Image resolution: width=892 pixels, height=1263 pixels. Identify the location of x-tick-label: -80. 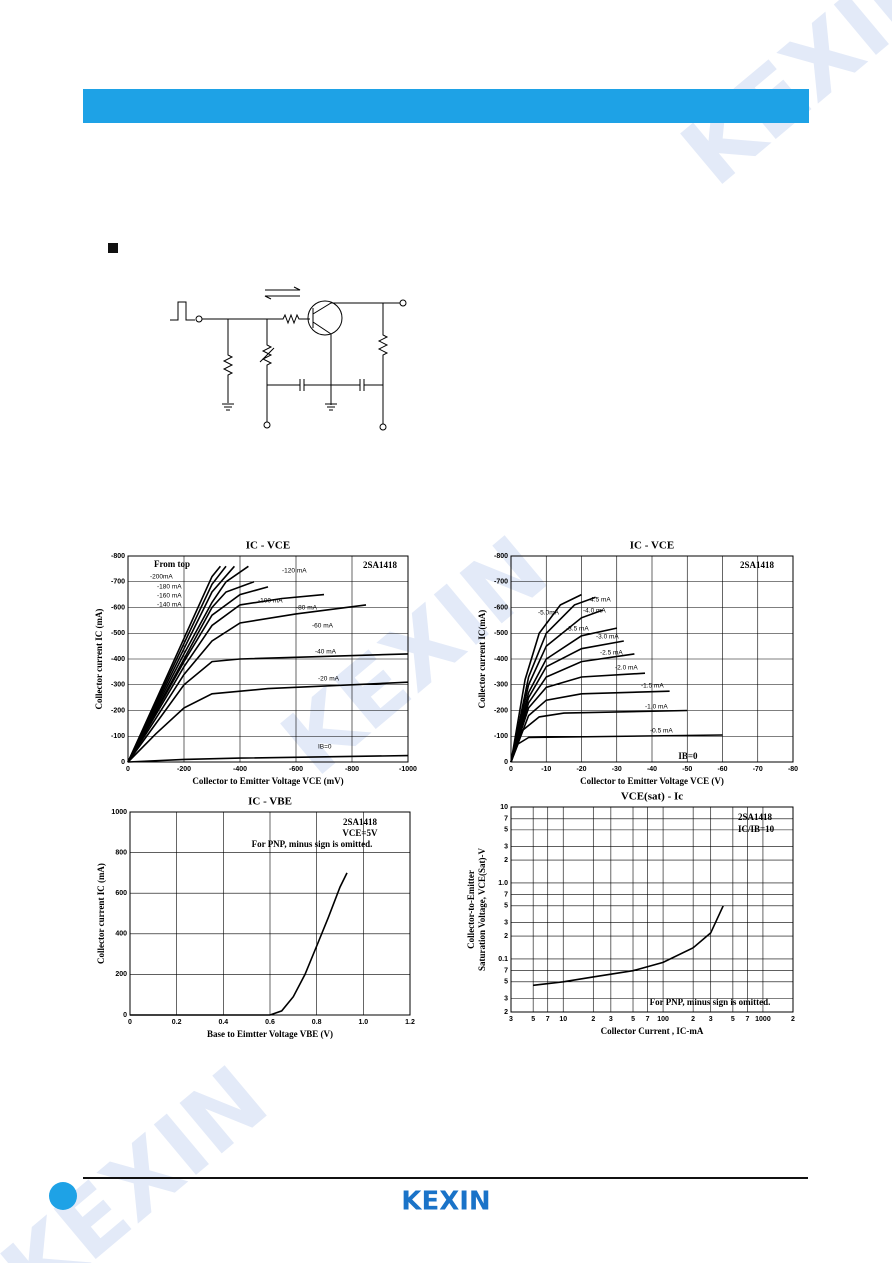
(793, 769).